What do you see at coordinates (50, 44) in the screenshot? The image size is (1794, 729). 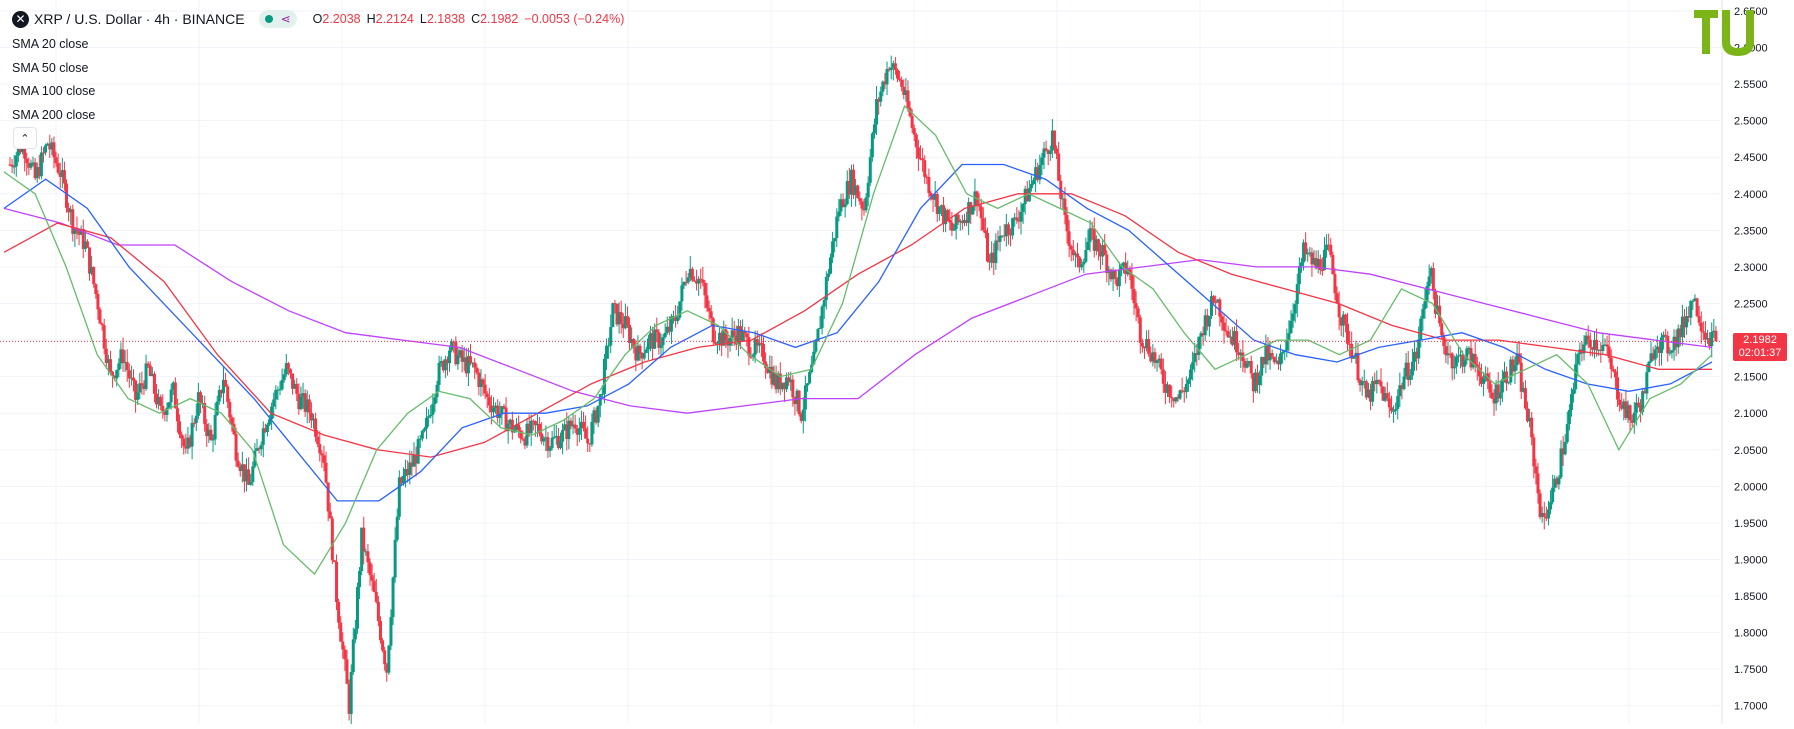 I see `legend-sma20: SMA 20 close` at bounding box center [50, 44].